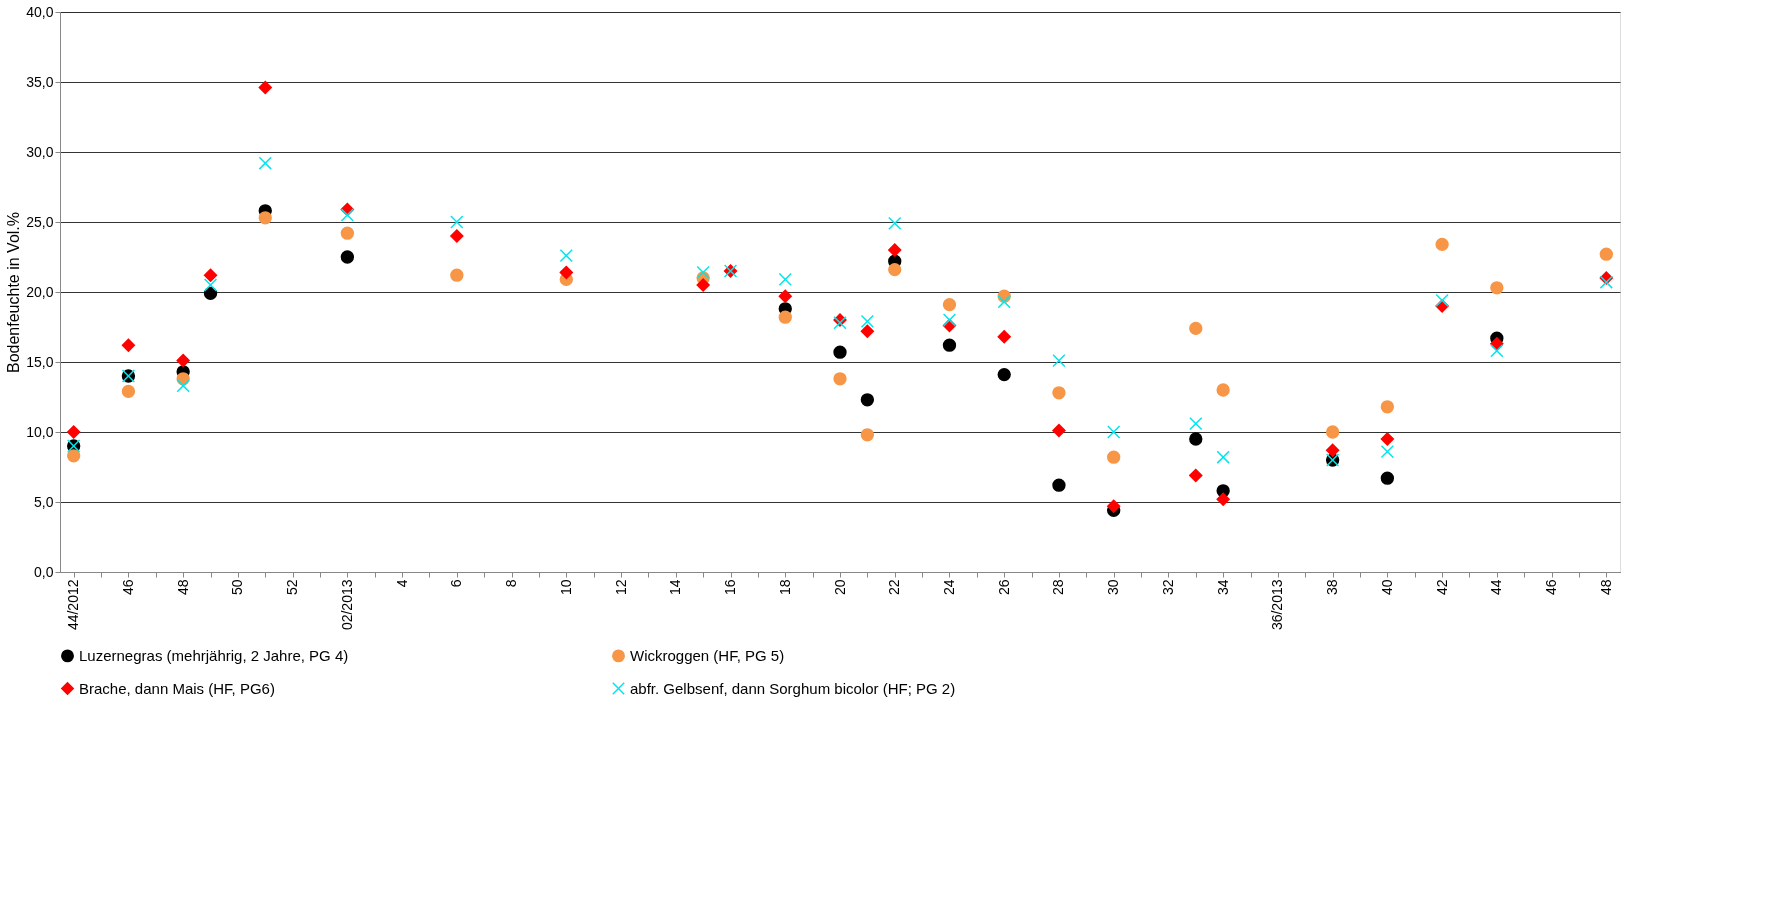 The image size is (1782, 907). Describe the element at coordinates (784, 587) in the screenshot. I see `x-tick-label: 18` at that location.